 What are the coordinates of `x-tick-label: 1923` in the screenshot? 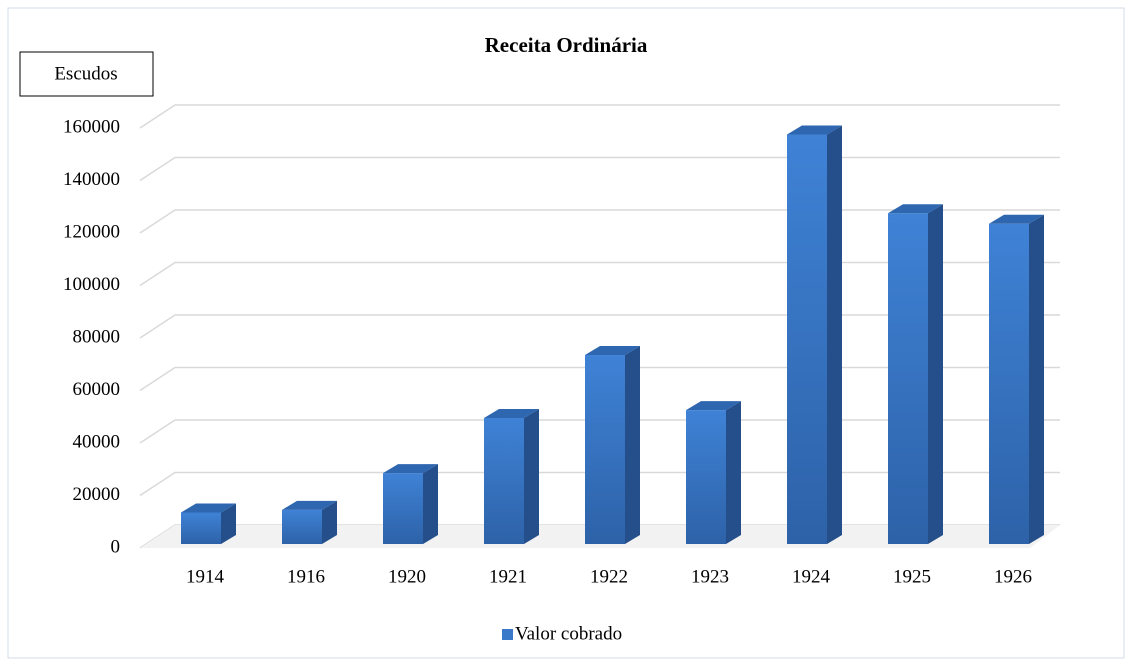 It's located at (710, 576).